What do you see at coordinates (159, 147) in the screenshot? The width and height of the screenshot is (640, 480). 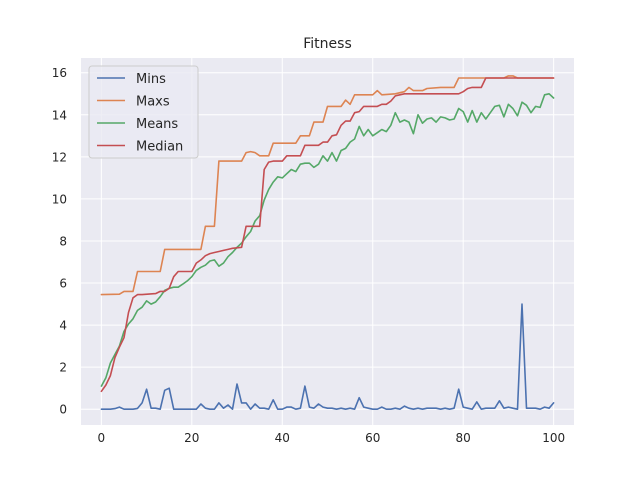 I see `legend-label: Median` at bounding box center [159, 147].